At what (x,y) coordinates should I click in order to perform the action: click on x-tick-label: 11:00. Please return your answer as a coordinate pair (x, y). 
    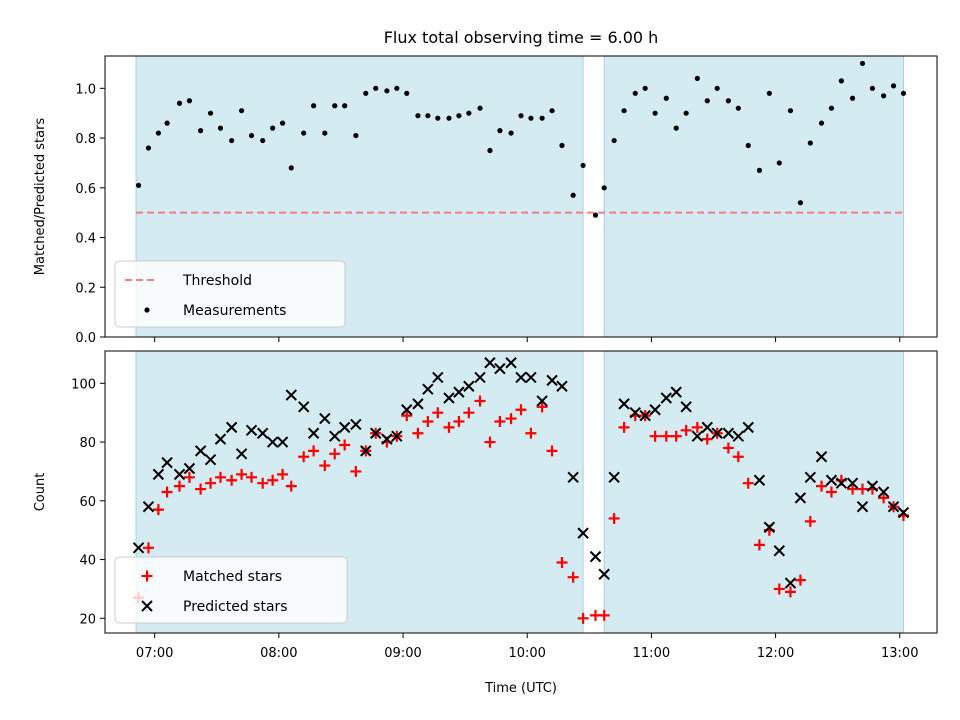
    Looking at the image, I should click on (651, 653).